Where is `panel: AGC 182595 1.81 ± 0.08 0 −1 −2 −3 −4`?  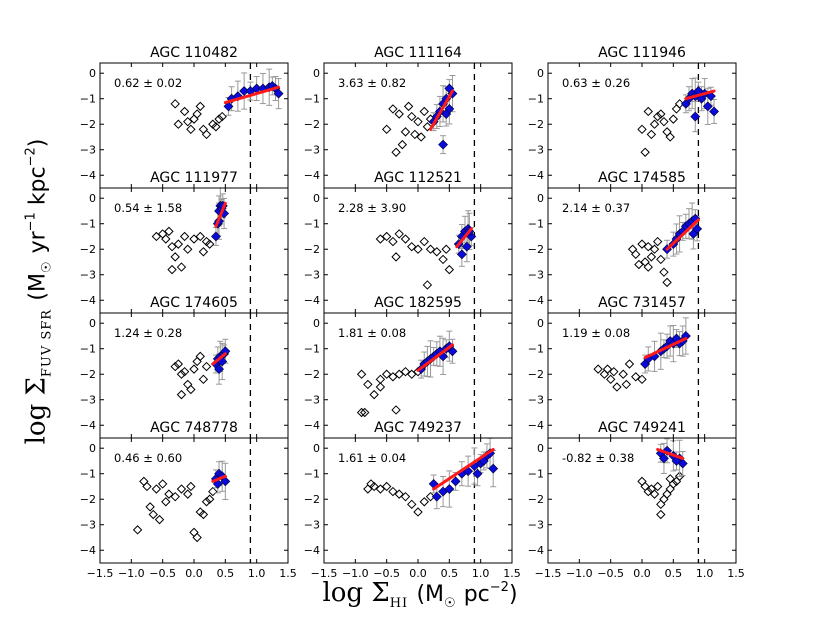
panel: AGC 182595 1.81 ± 0.08 0 −1 −2 −3 −4 is located at coordinates (408, 367).